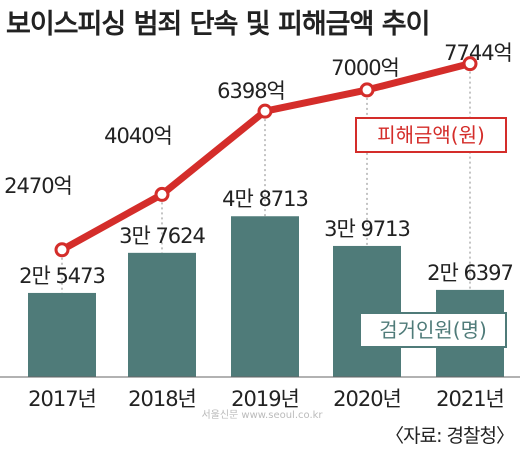  What do you see at coordinates (162, 194) in the screenshot?
I see `line-point-2018년` at bounding box center [162, 194].